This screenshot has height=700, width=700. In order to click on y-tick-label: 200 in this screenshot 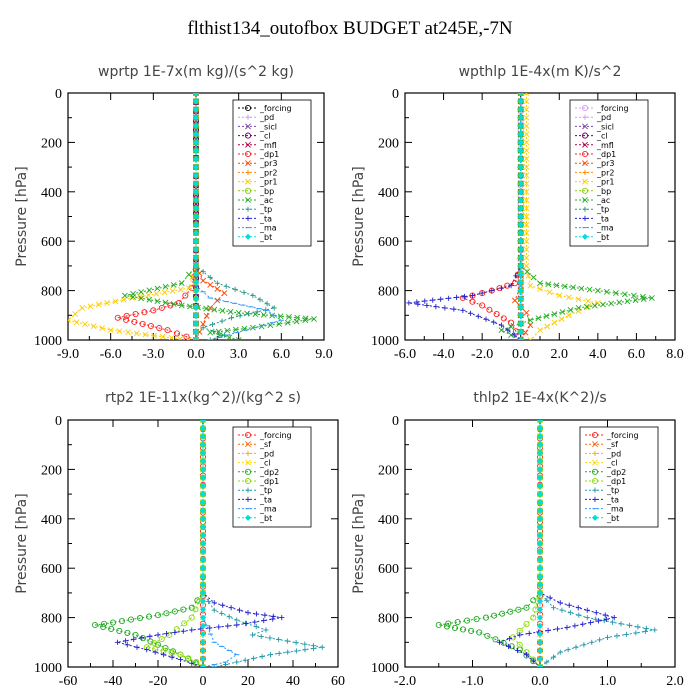, I will do `click(388, 470)`.